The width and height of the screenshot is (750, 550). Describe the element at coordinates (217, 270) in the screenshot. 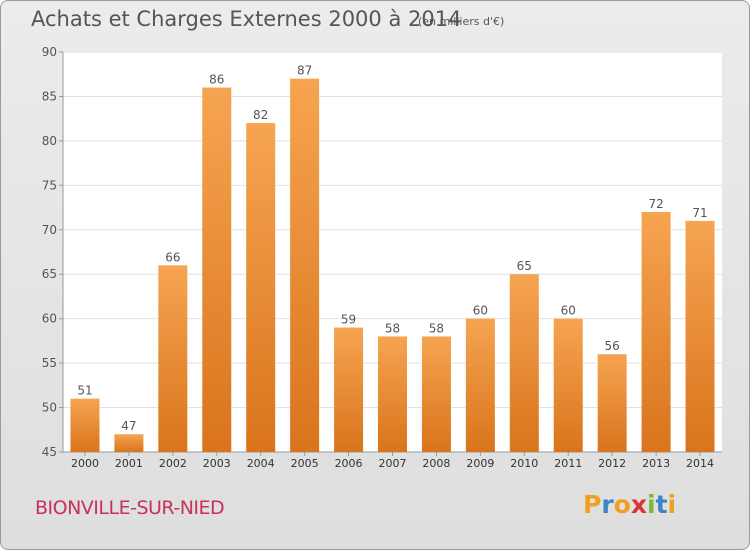

I see `bar-2003` at that location.